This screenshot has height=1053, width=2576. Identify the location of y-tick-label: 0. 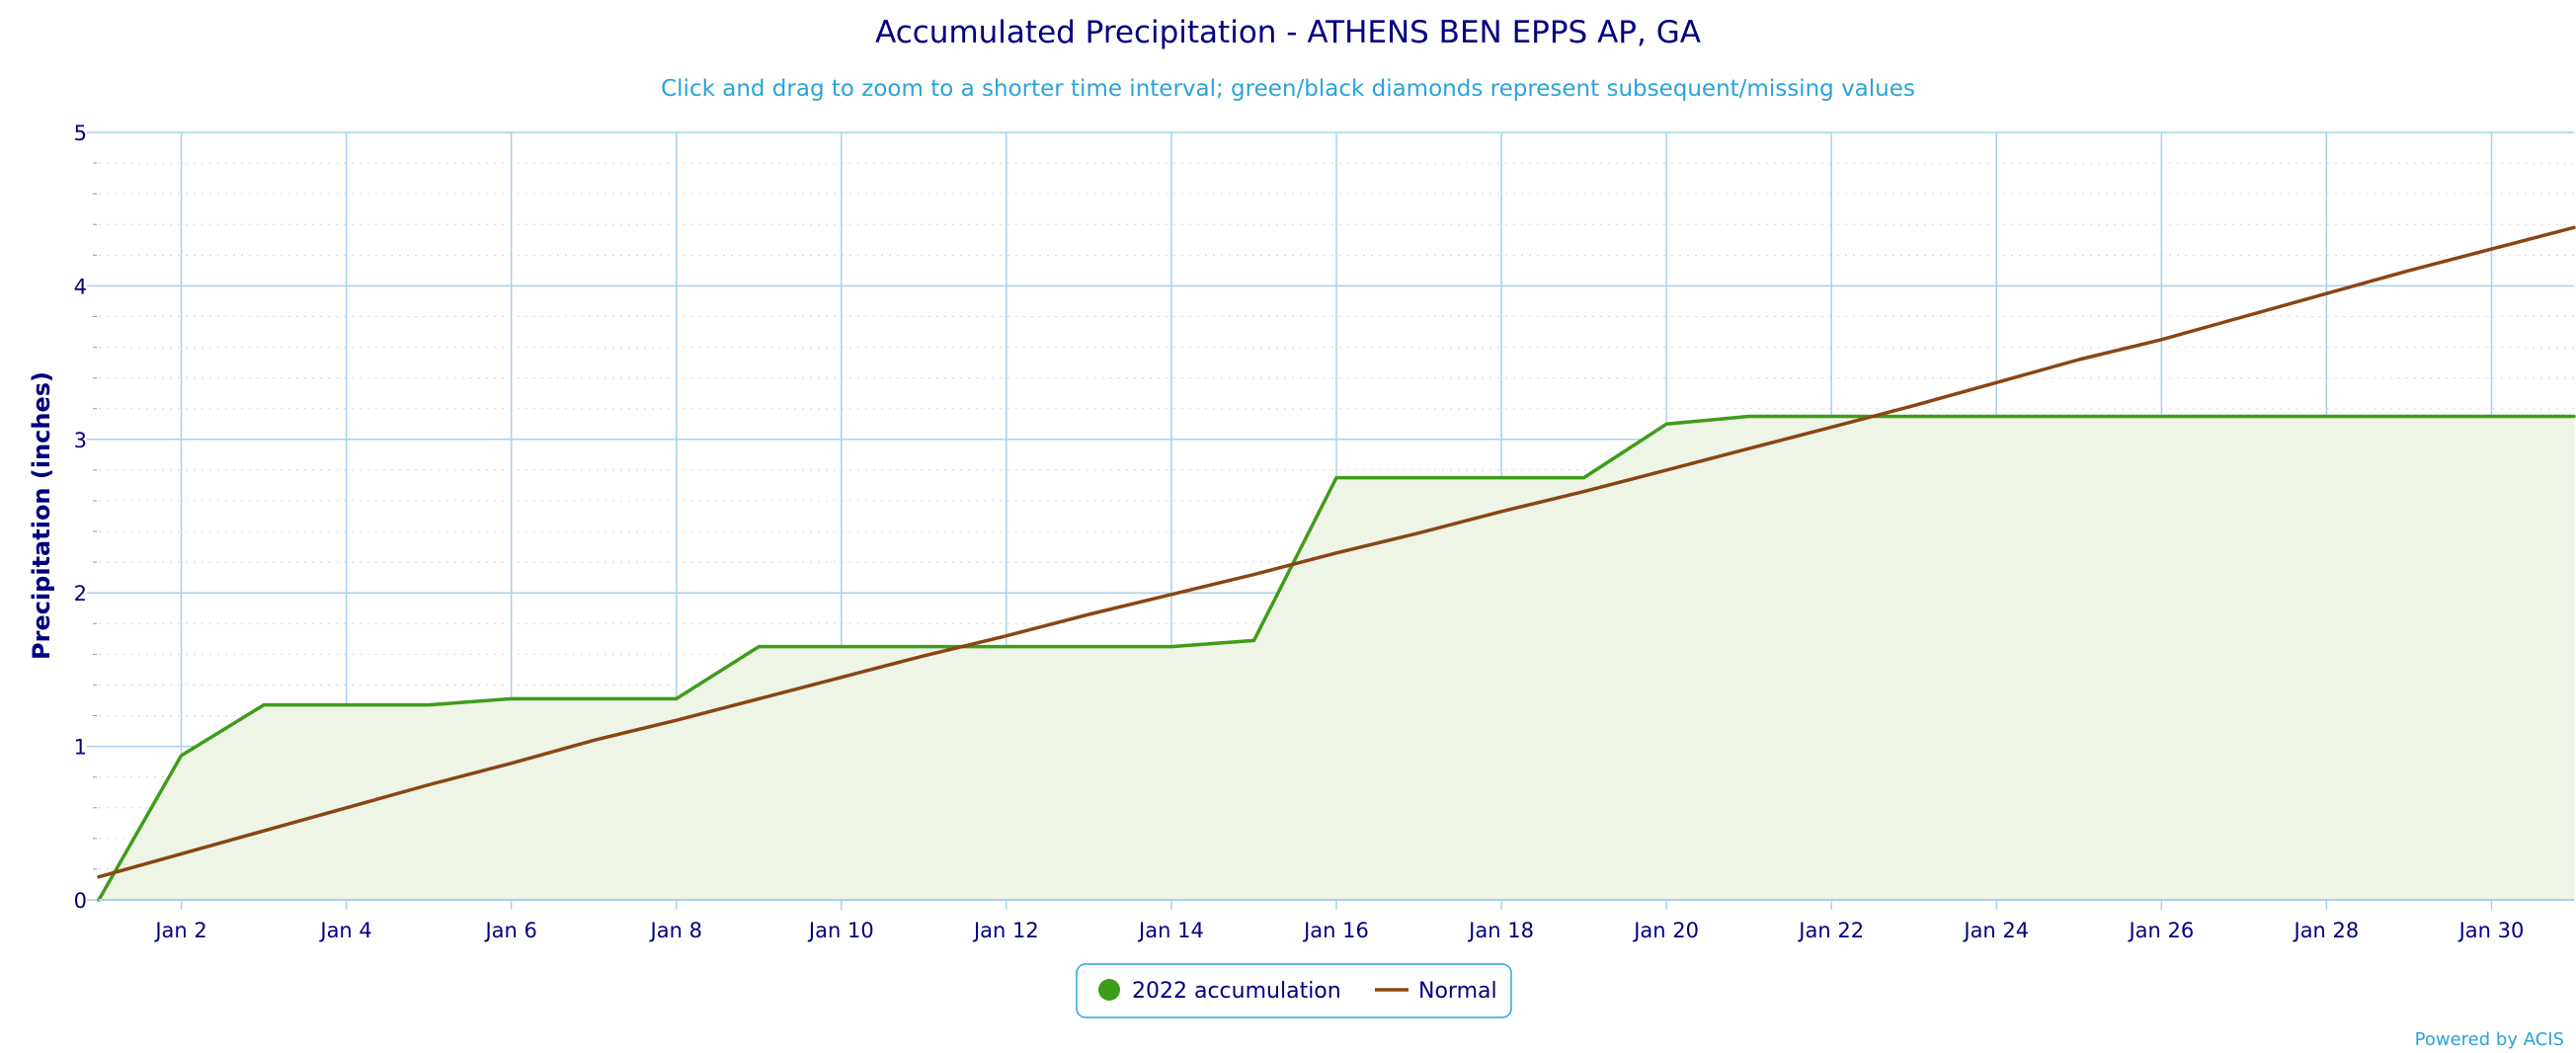
(80, 901).